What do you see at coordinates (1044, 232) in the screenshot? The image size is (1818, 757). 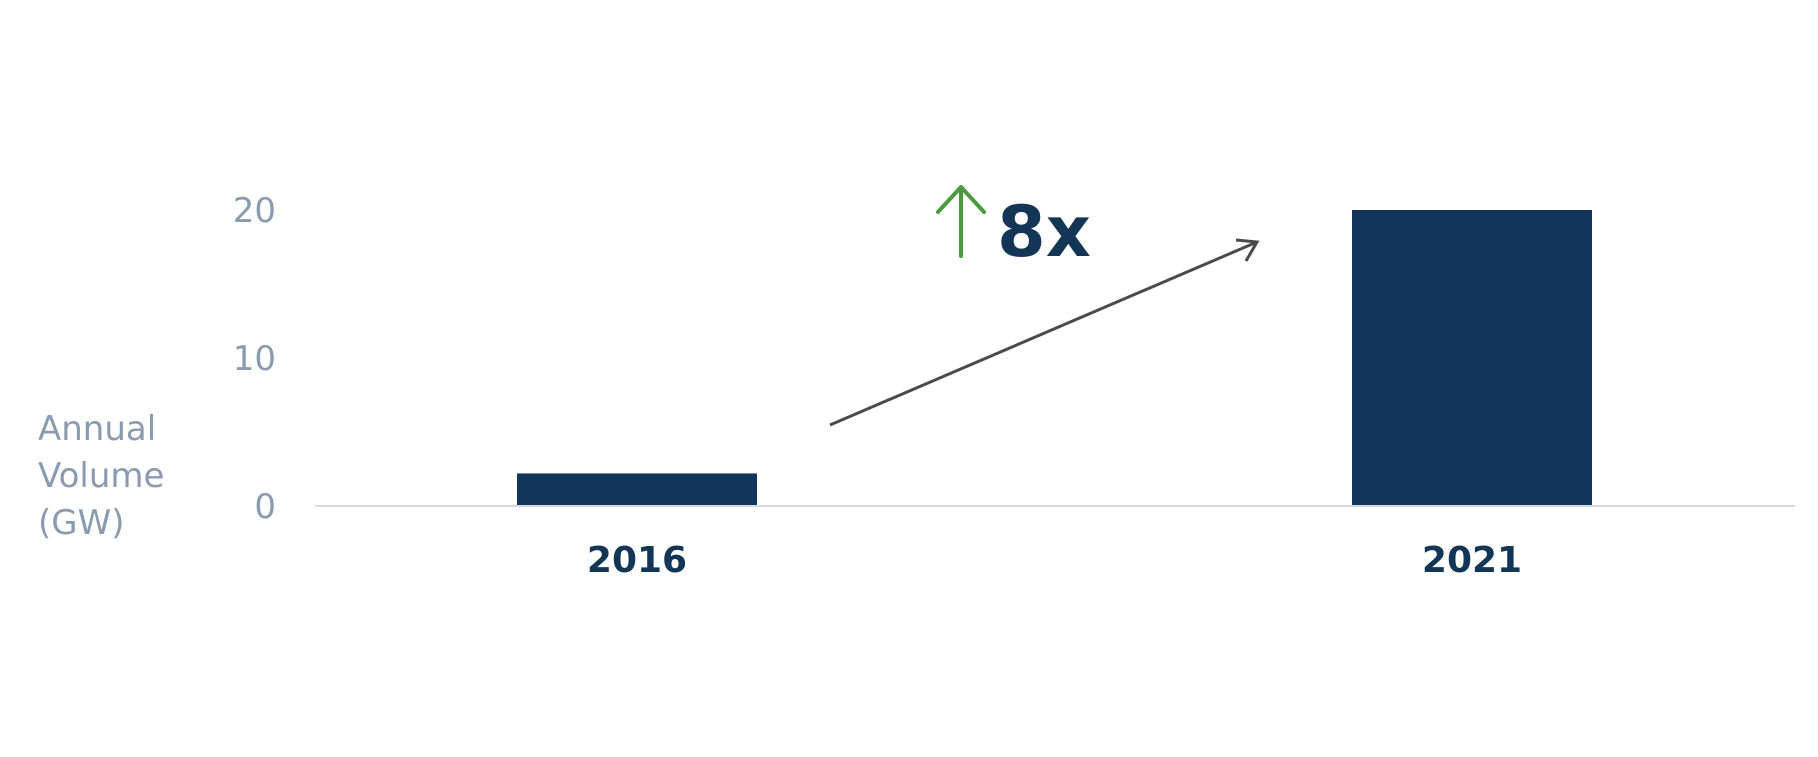 I see `growth-multiplier-label: 8x` at bounding box center [1044, 232].